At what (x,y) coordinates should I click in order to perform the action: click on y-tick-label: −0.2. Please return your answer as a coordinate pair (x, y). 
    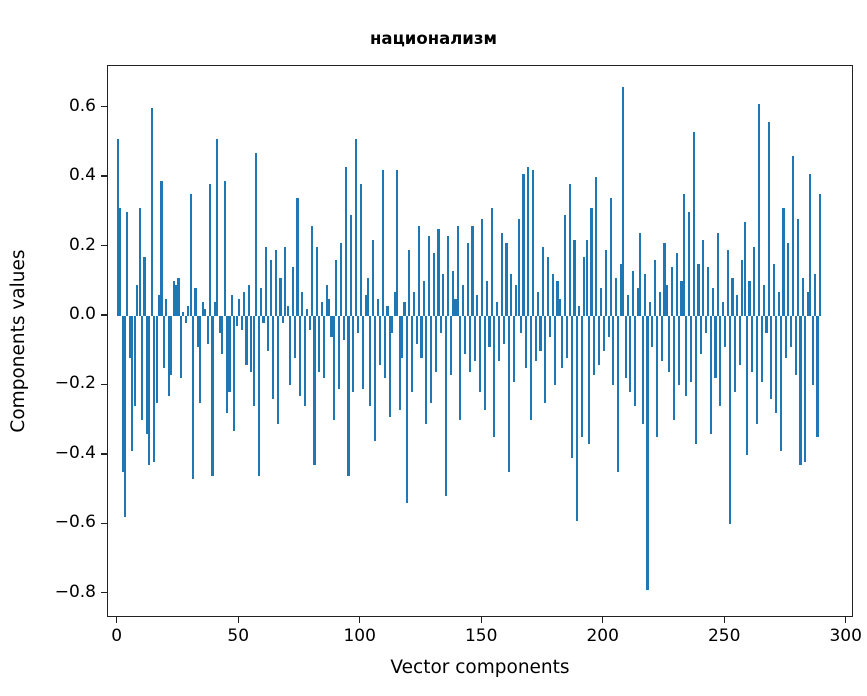
    Looking at the image, I should click on (75, 383).